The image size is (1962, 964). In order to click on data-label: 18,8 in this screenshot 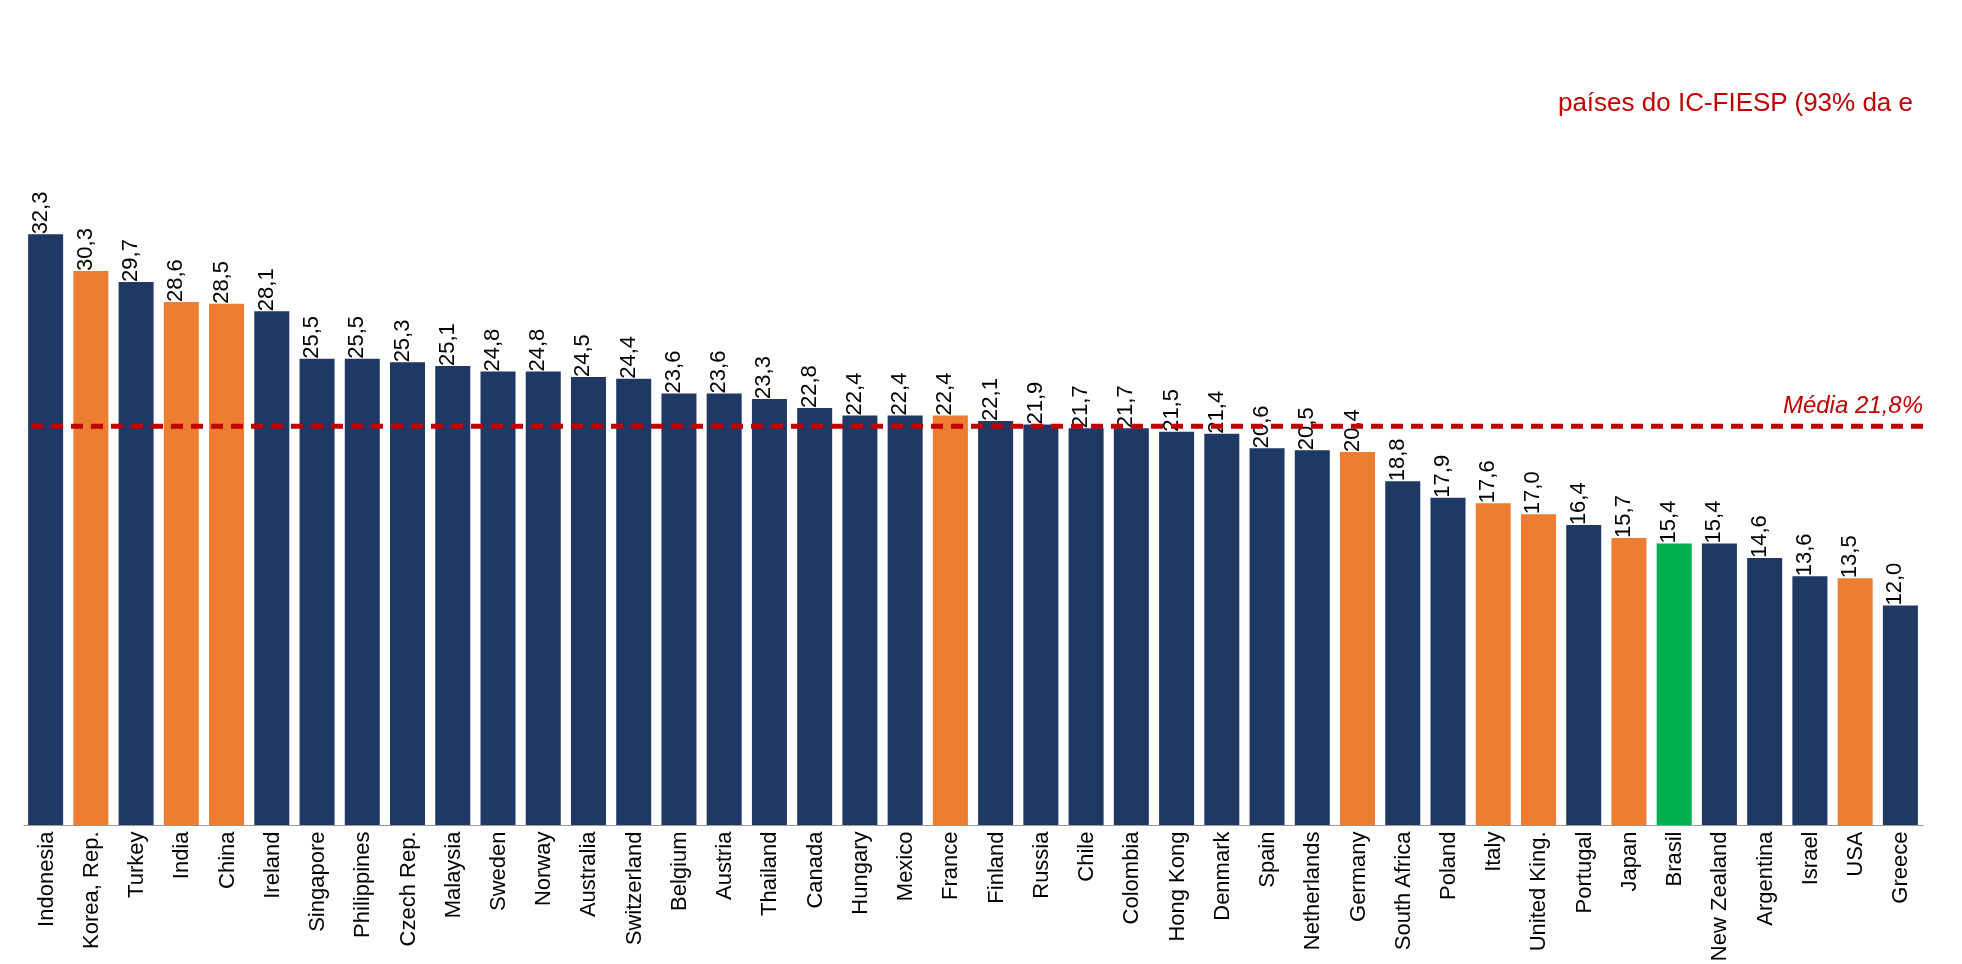, I will do `click(1396, 460)`.